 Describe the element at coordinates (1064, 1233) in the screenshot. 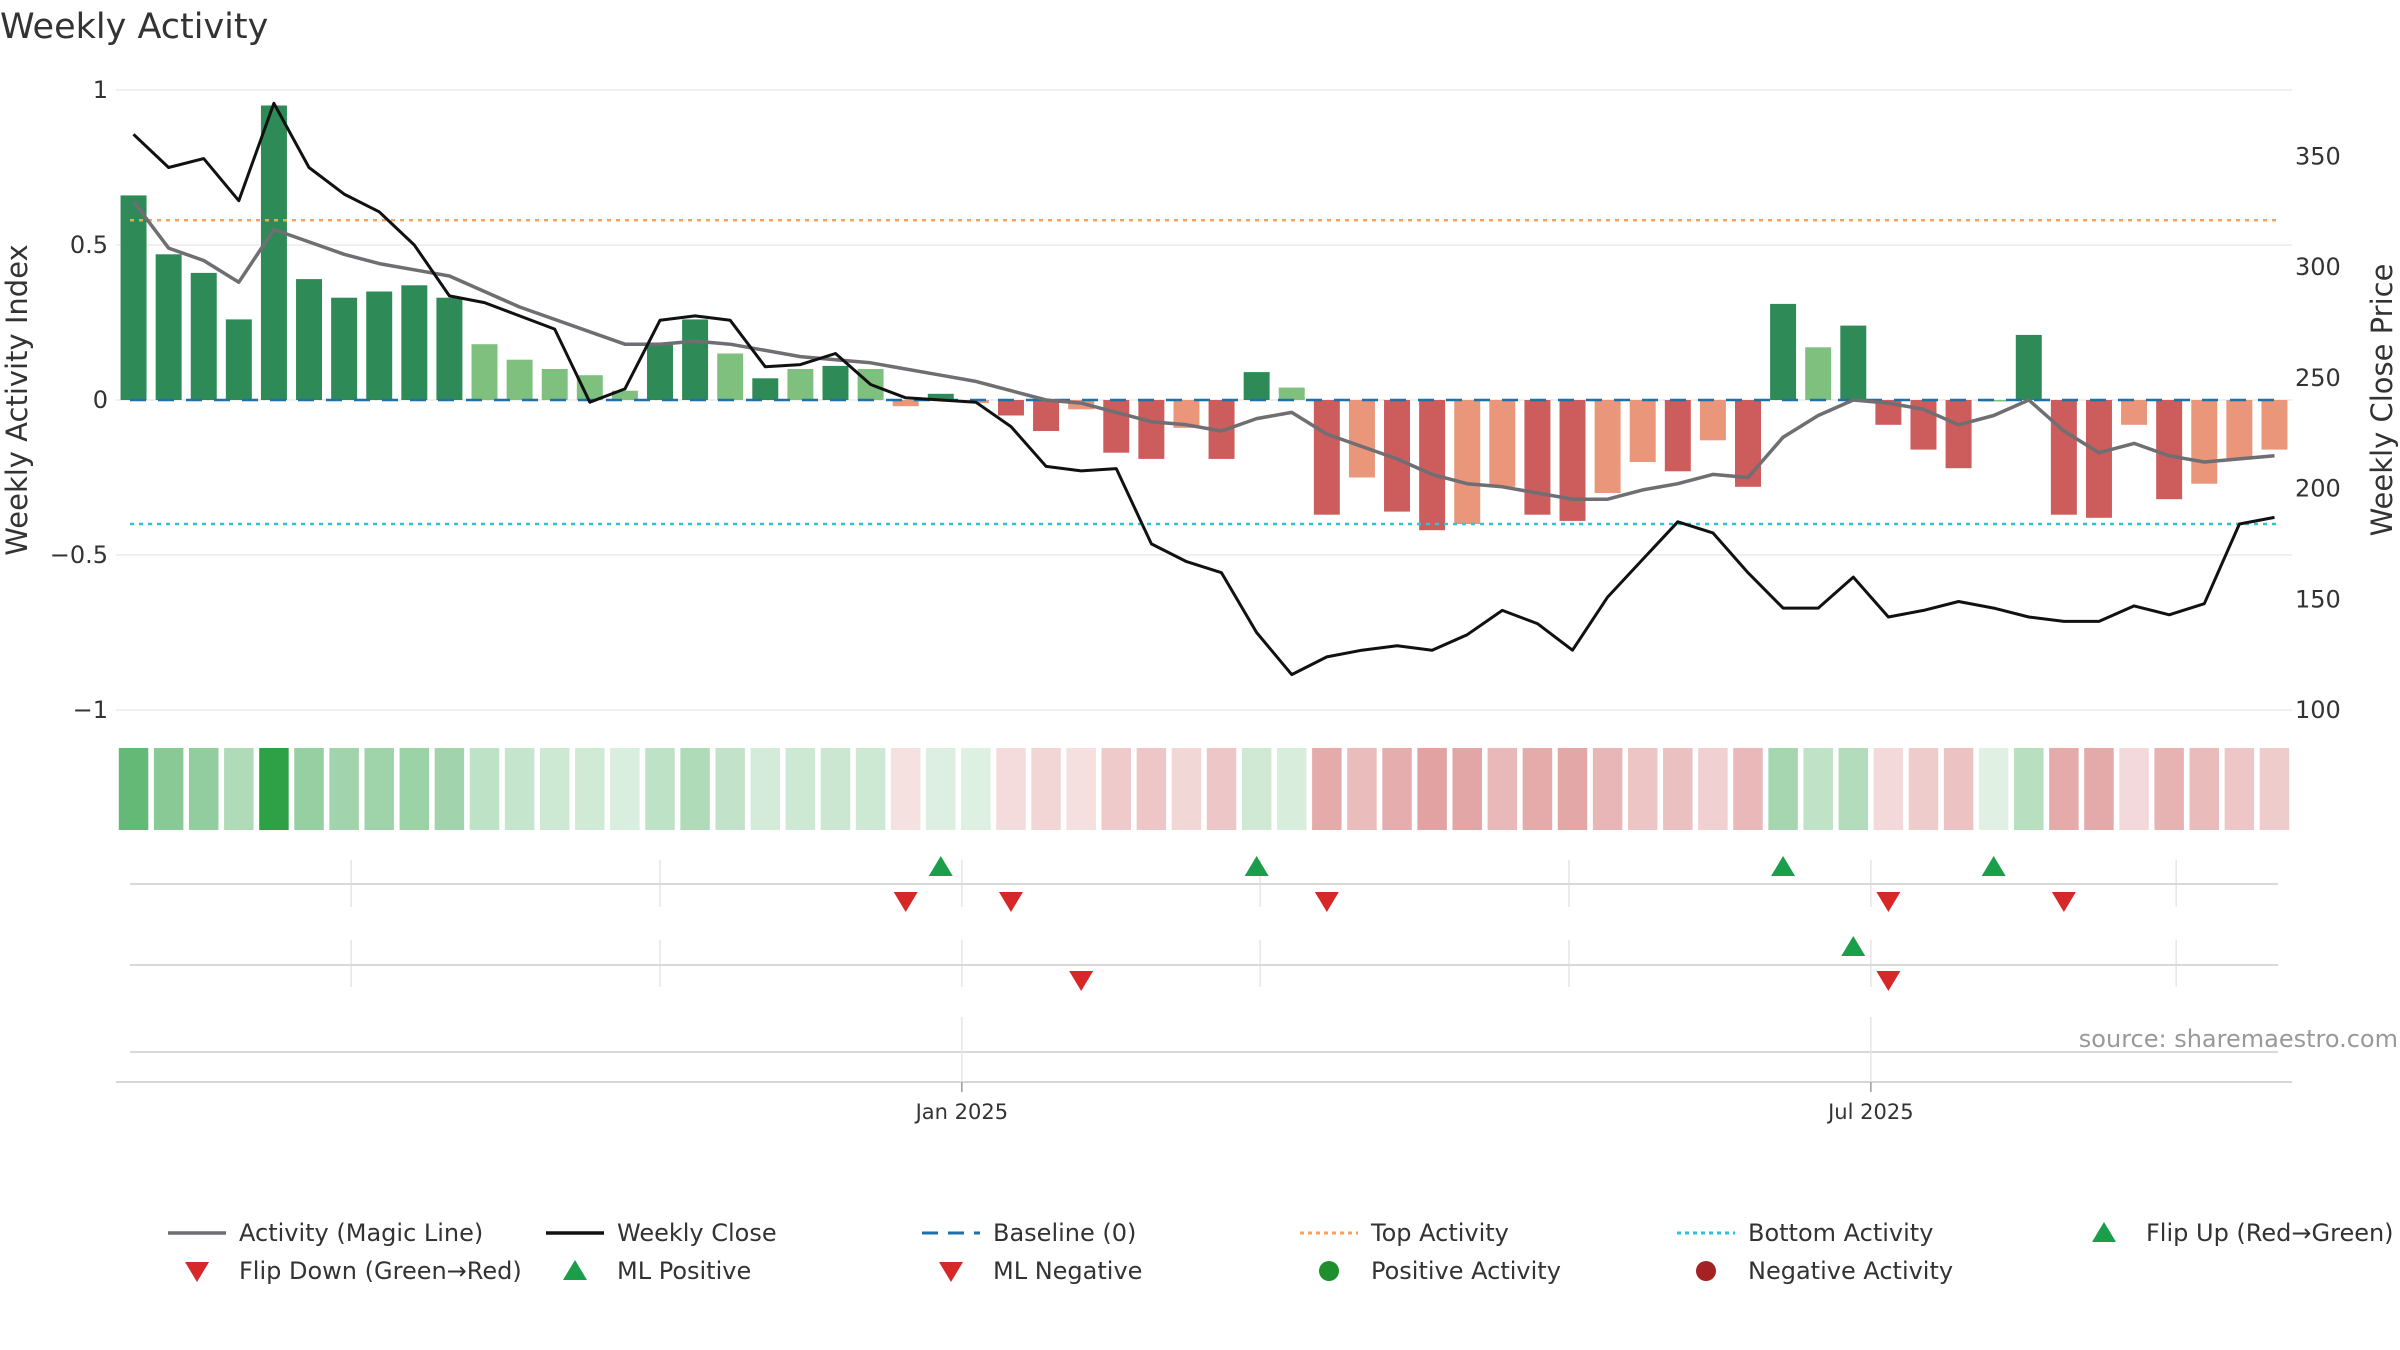

I see `legend-label: Baseline (0)` at that location.